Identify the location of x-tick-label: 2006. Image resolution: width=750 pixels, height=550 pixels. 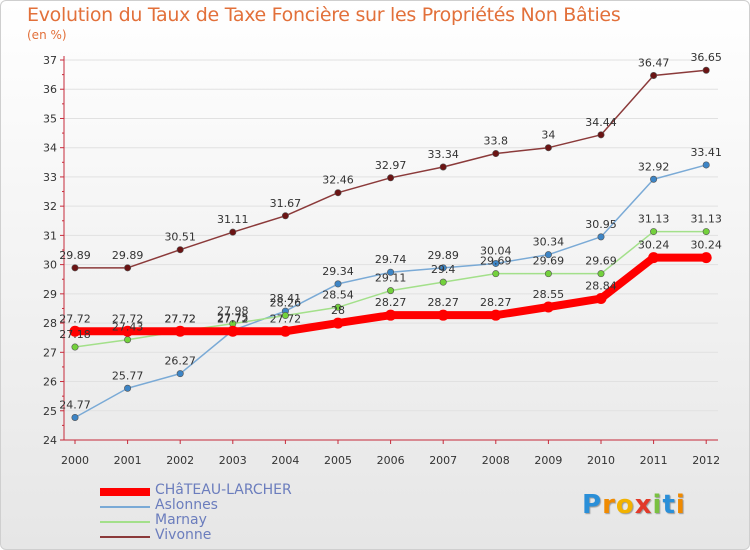
(391, 460).